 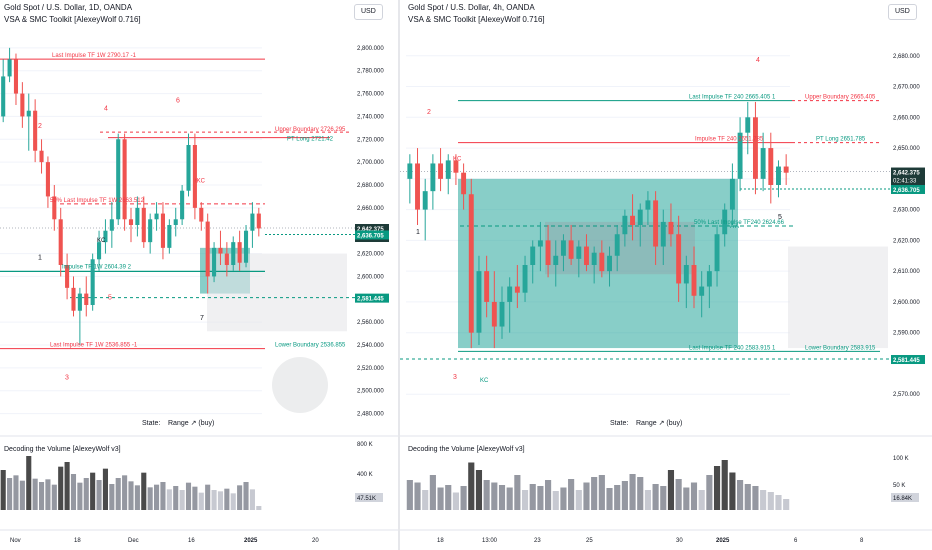 What do you see at coordinates (370, 72) in the screenshot?
I see `price-tick-label: 2,780.000` at bounding box center [370, 72].